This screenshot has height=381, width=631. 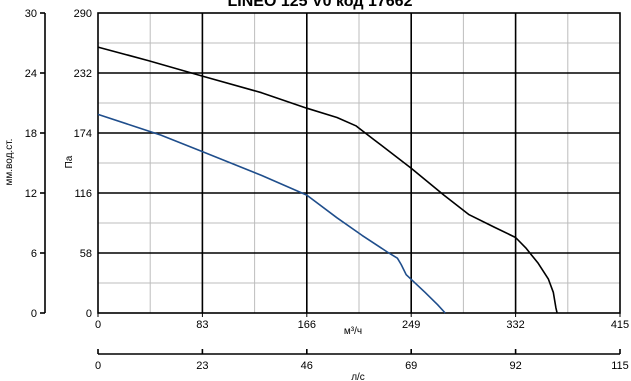 What do you see at coordinates (83, 134) in the screenshot?
I see `y-tick-label: 174` at bounding box center [83, 134].